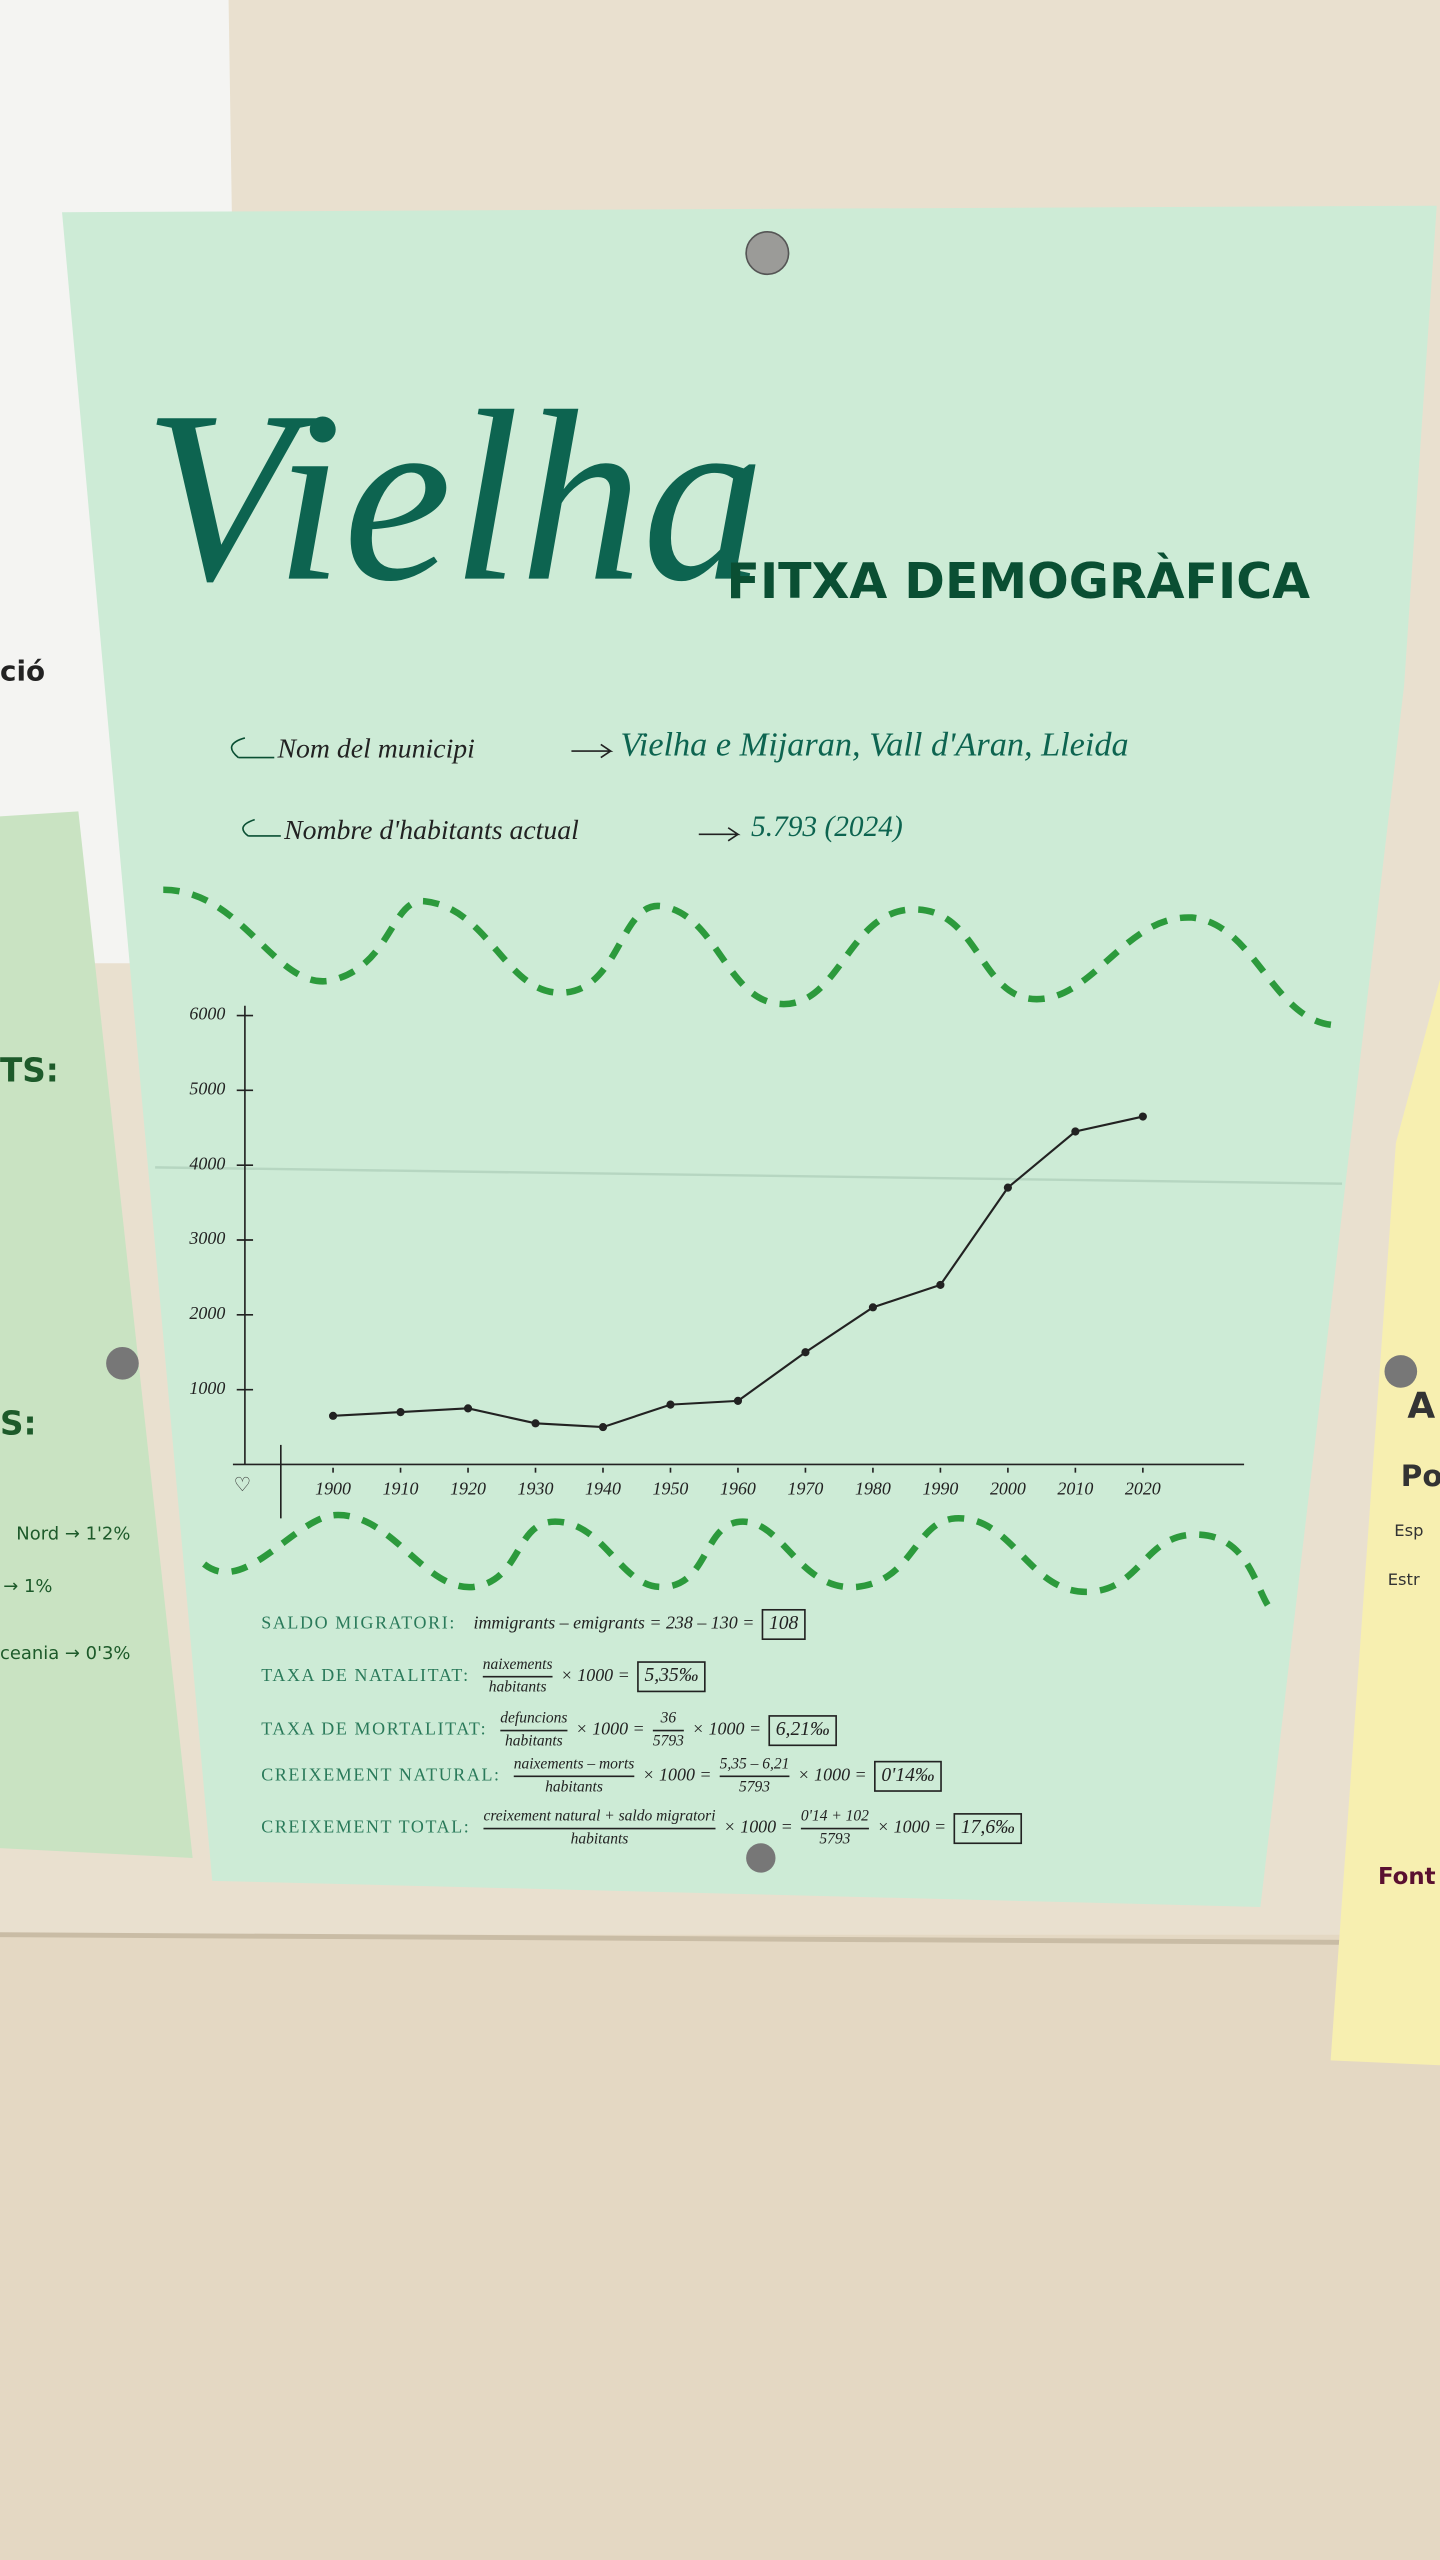 The image size is (1440, 2560). Describe the element at coordinates (603, 1489) in the screenshot. I see `x-tick-label: 1940` at that location.